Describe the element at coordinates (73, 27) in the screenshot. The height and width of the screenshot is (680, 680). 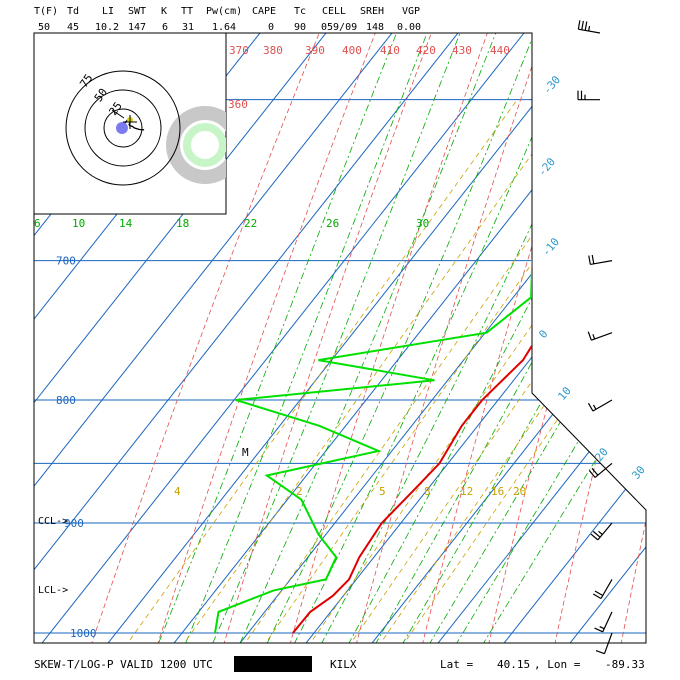
I see `header-value: 45` at that location.